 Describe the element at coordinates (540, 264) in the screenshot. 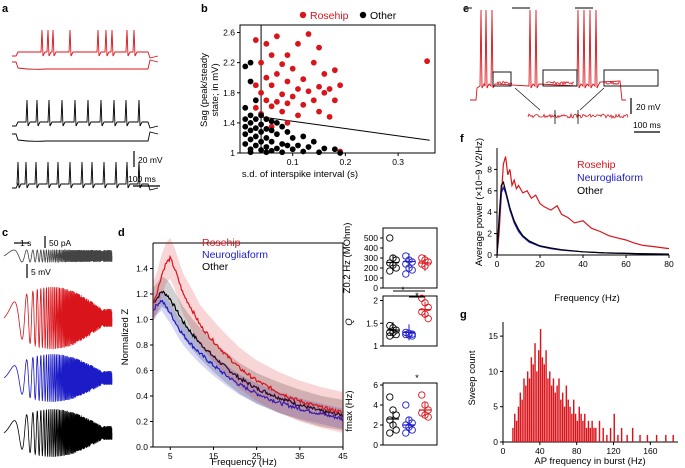

I see `f-x-tick-label: 20` at that location.